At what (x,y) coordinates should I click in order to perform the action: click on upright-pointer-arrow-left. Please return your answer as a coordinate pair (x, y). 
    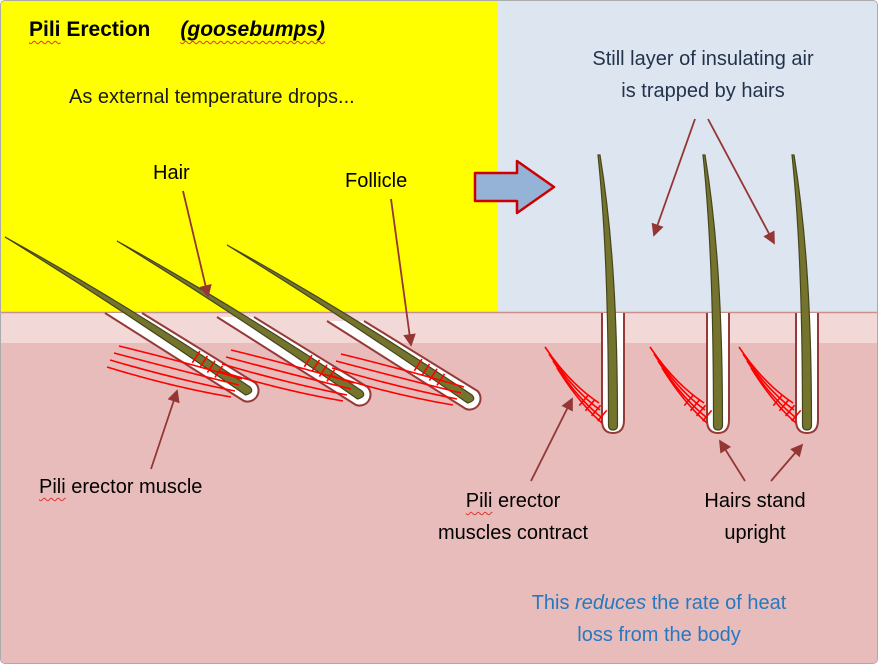
    Looking at the image, I should click on (732, 460).